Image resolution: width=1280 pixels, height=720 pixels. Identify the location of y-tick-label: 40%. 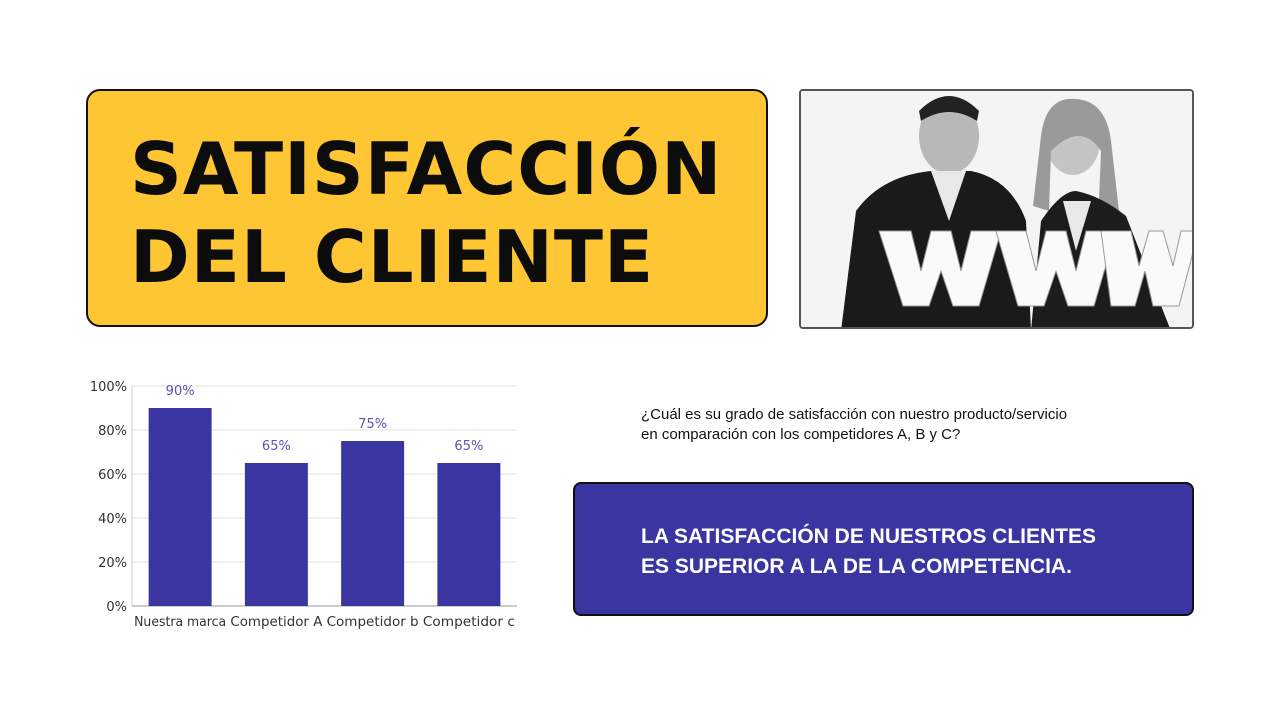
(112, 519).